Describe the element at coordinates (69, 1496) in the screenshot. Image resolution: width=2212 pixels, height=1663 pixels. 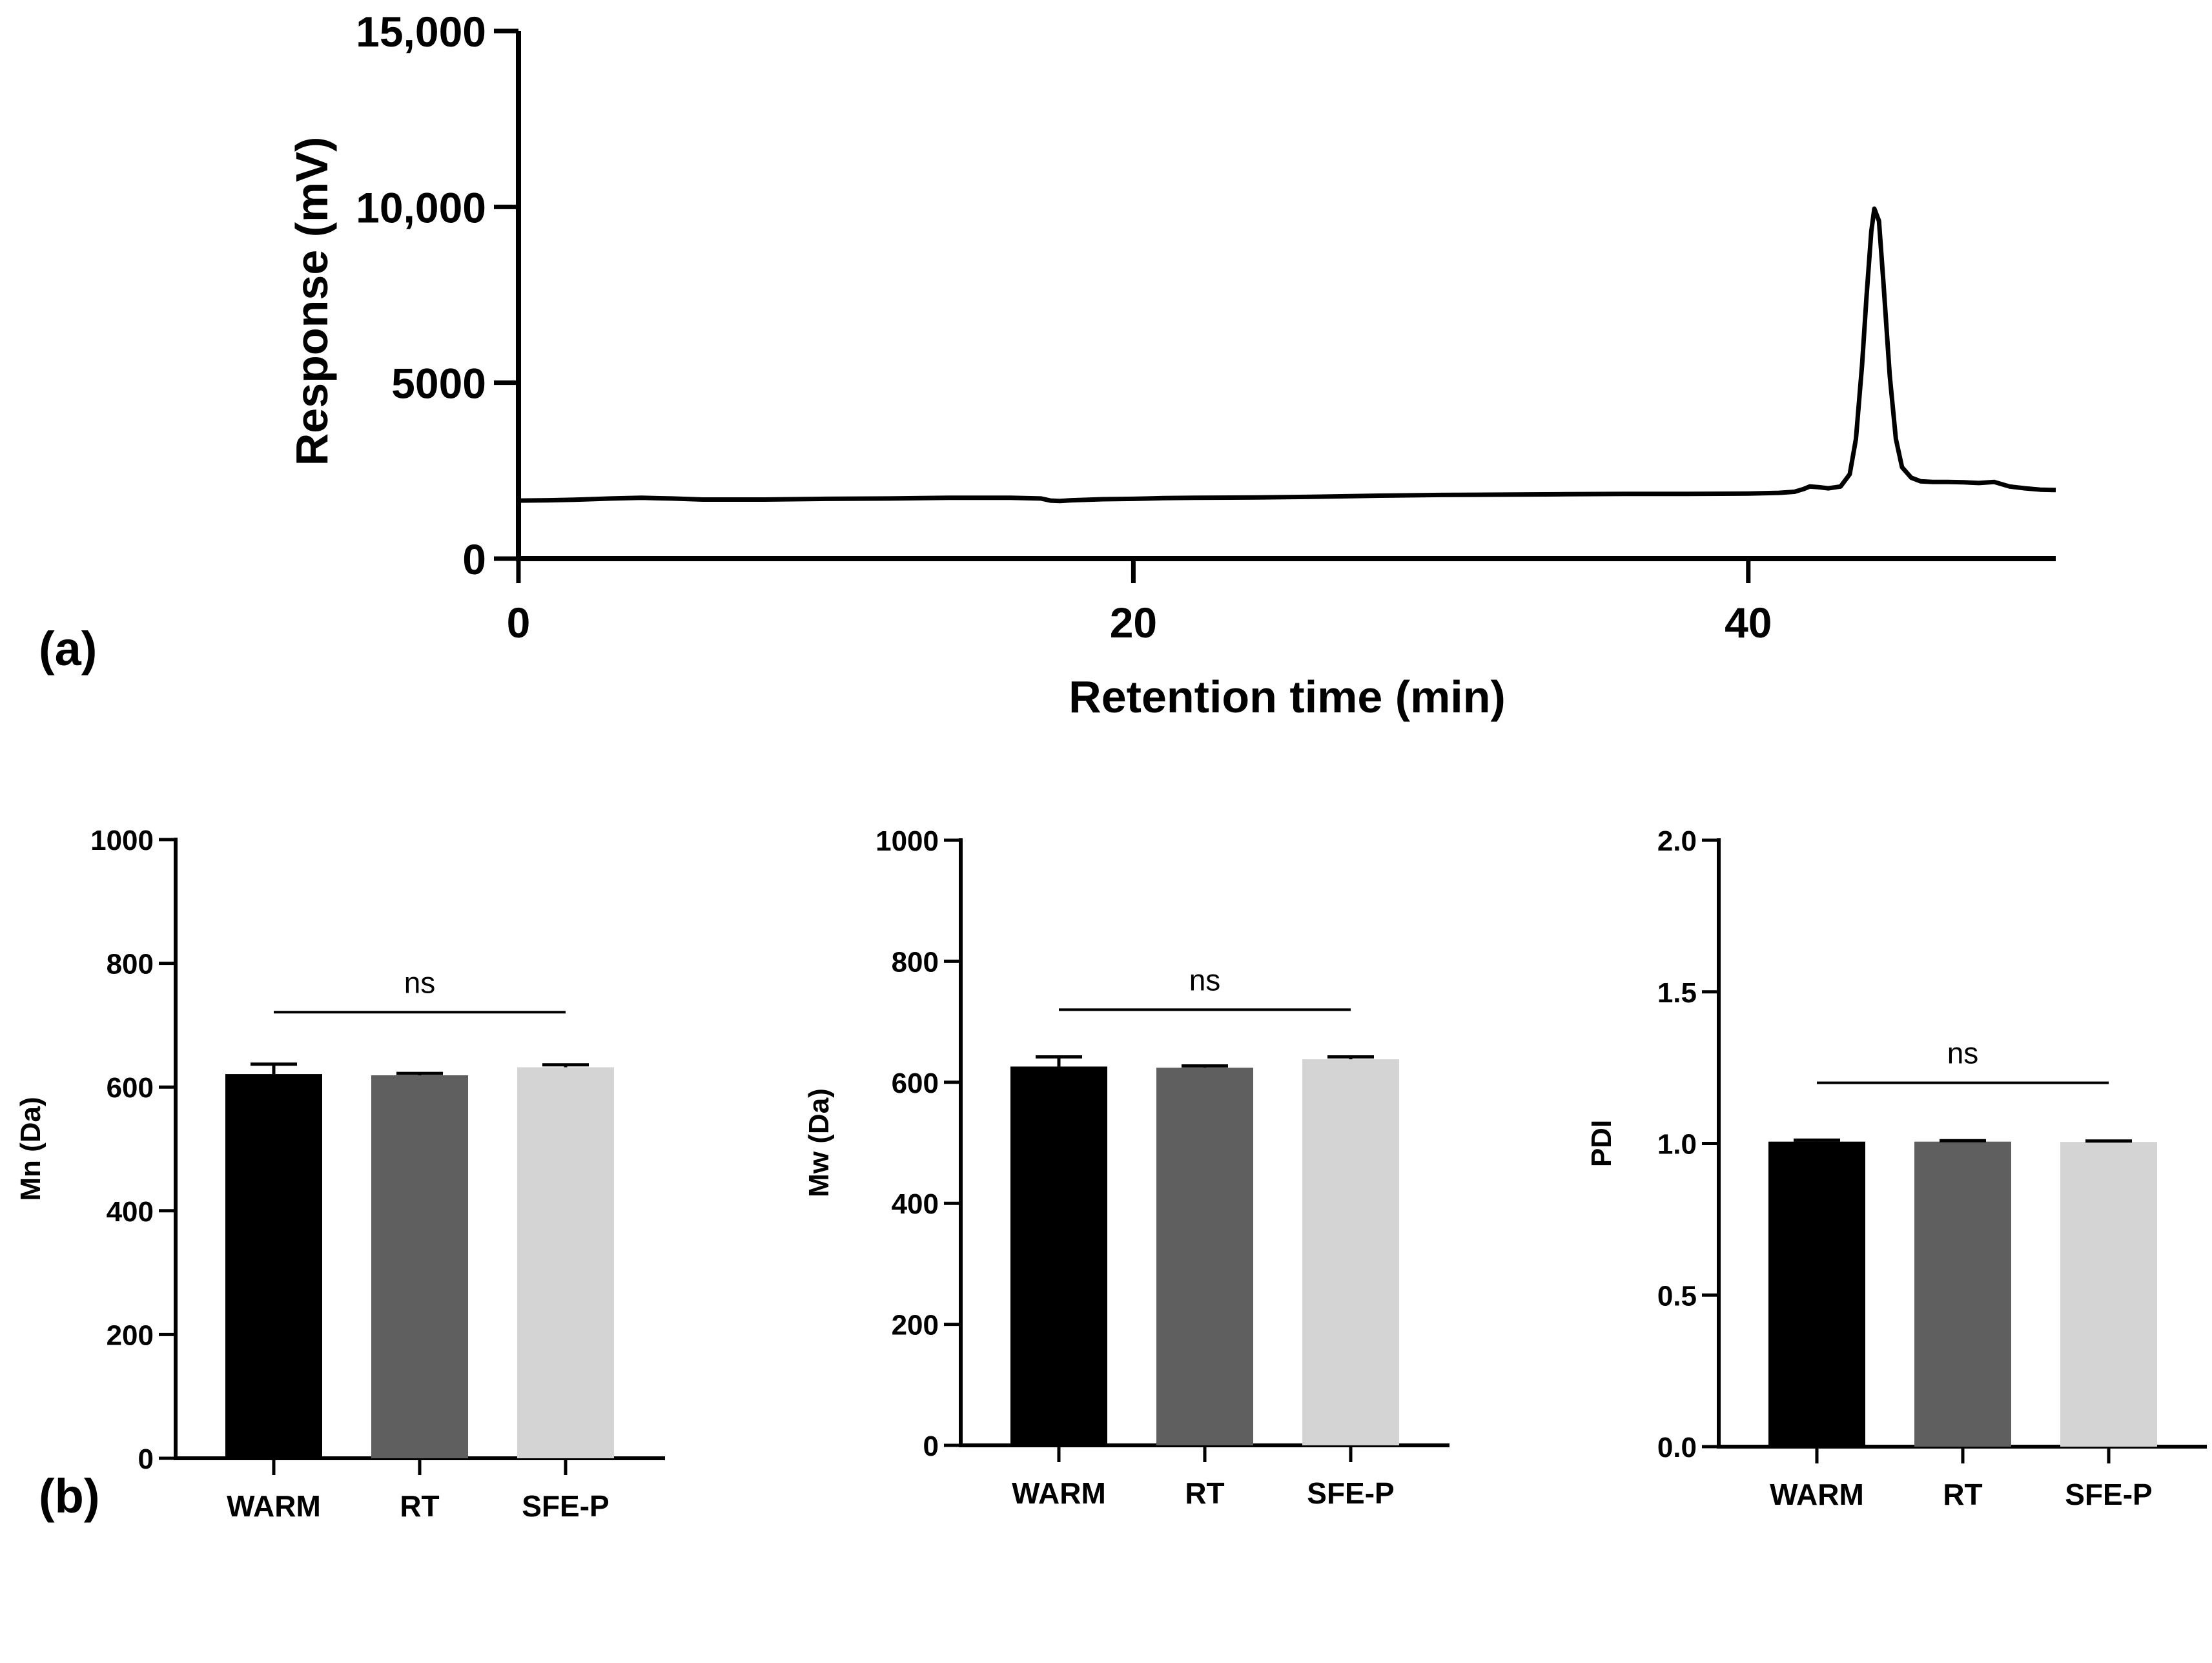
I see `panel-label-b: (b)` at that location.